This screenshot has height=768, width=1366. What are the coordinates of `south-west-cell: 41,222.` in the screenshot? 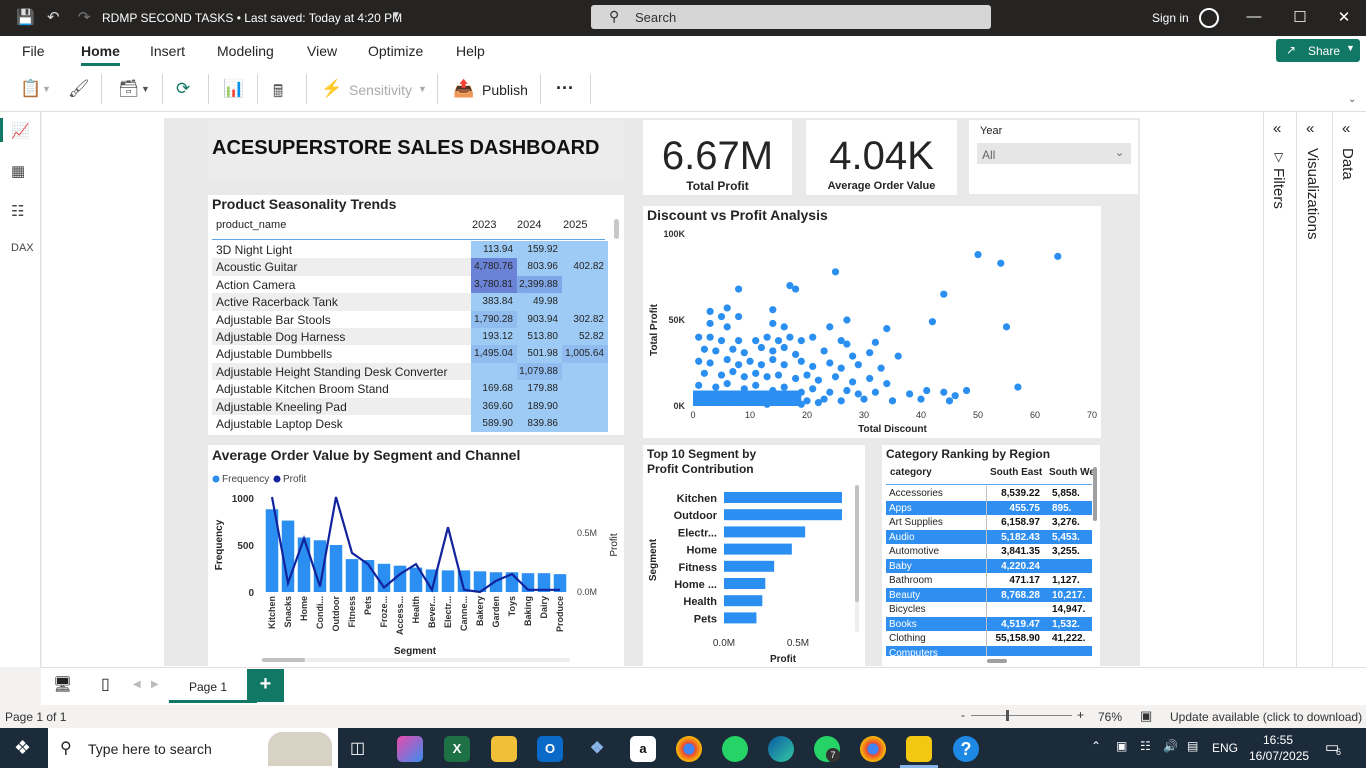 It's located at (1069, 638).